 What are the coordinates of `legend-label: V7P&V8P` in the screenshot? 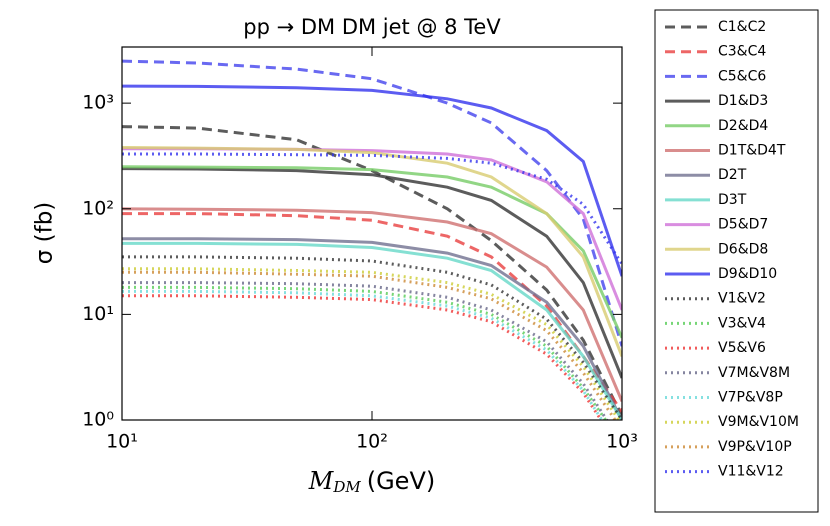 It's located at (750, 398).